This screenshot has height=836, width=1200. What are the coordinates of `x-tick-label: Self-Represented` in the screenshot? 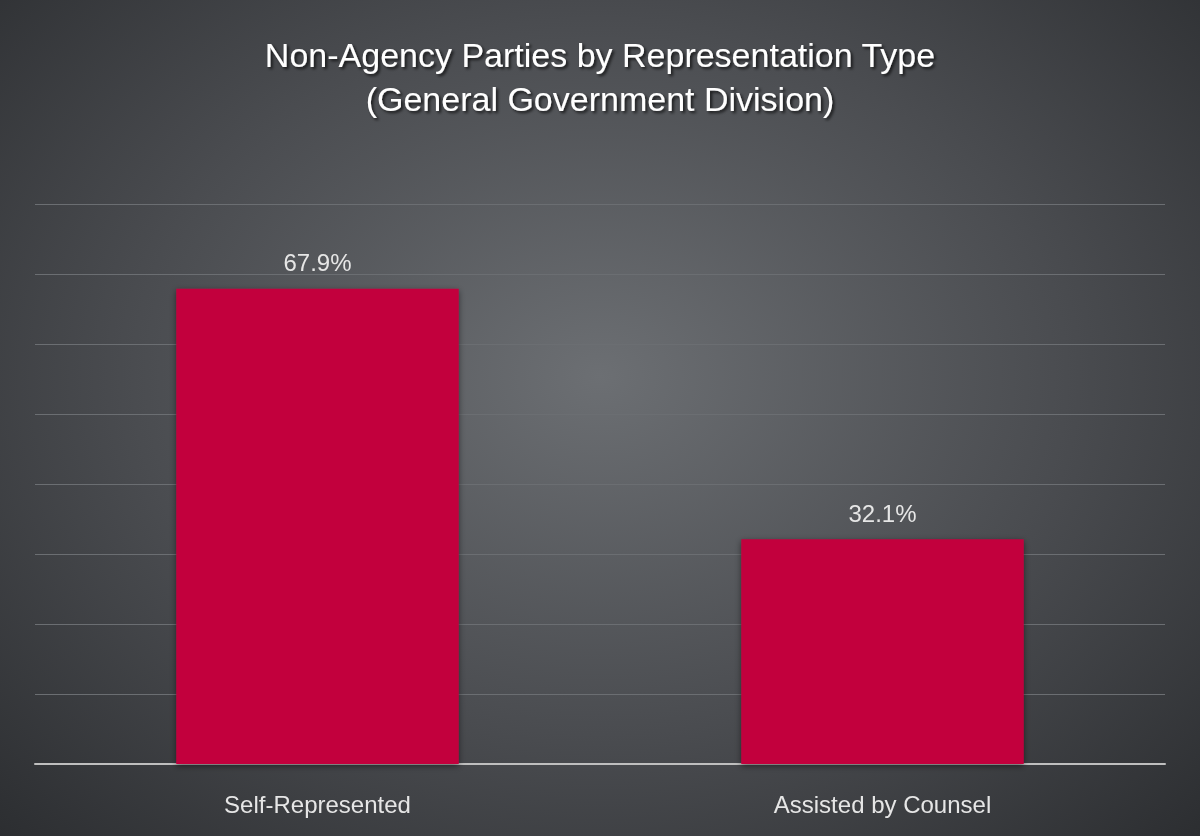 It's located at (317, 804).